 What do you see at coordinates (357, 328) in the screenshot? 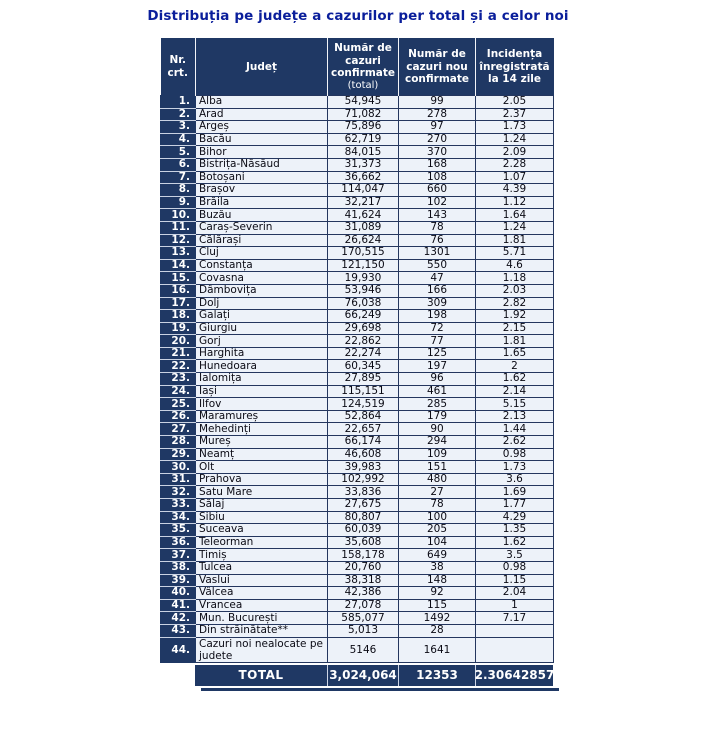
I see `table-row: 19. Giurgiu 29,698 72 2.15` at bounding box center [357, 328].